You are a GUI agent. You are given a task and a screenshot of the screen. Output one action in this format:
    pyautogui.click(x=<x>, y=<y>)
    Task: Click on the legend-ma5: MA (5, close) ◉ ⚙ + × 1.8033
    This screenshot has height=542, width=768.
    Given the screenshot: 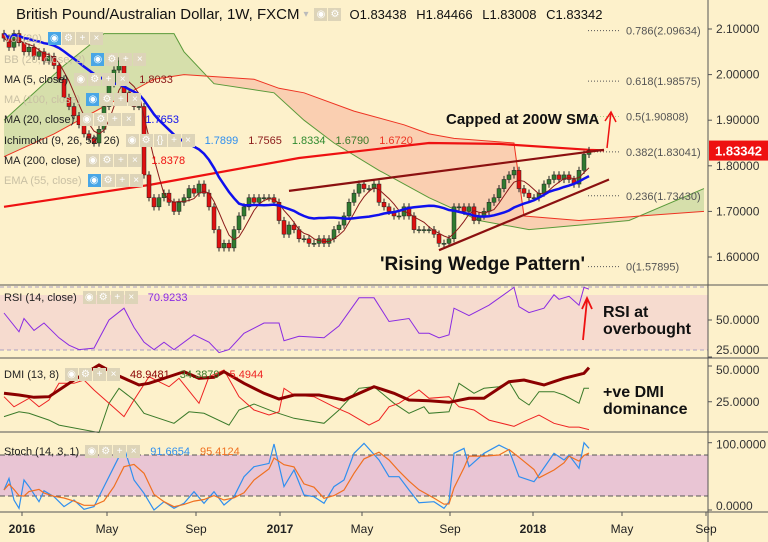 What is the action you would take?
    pyautogui.click(x=88, y=79)
    